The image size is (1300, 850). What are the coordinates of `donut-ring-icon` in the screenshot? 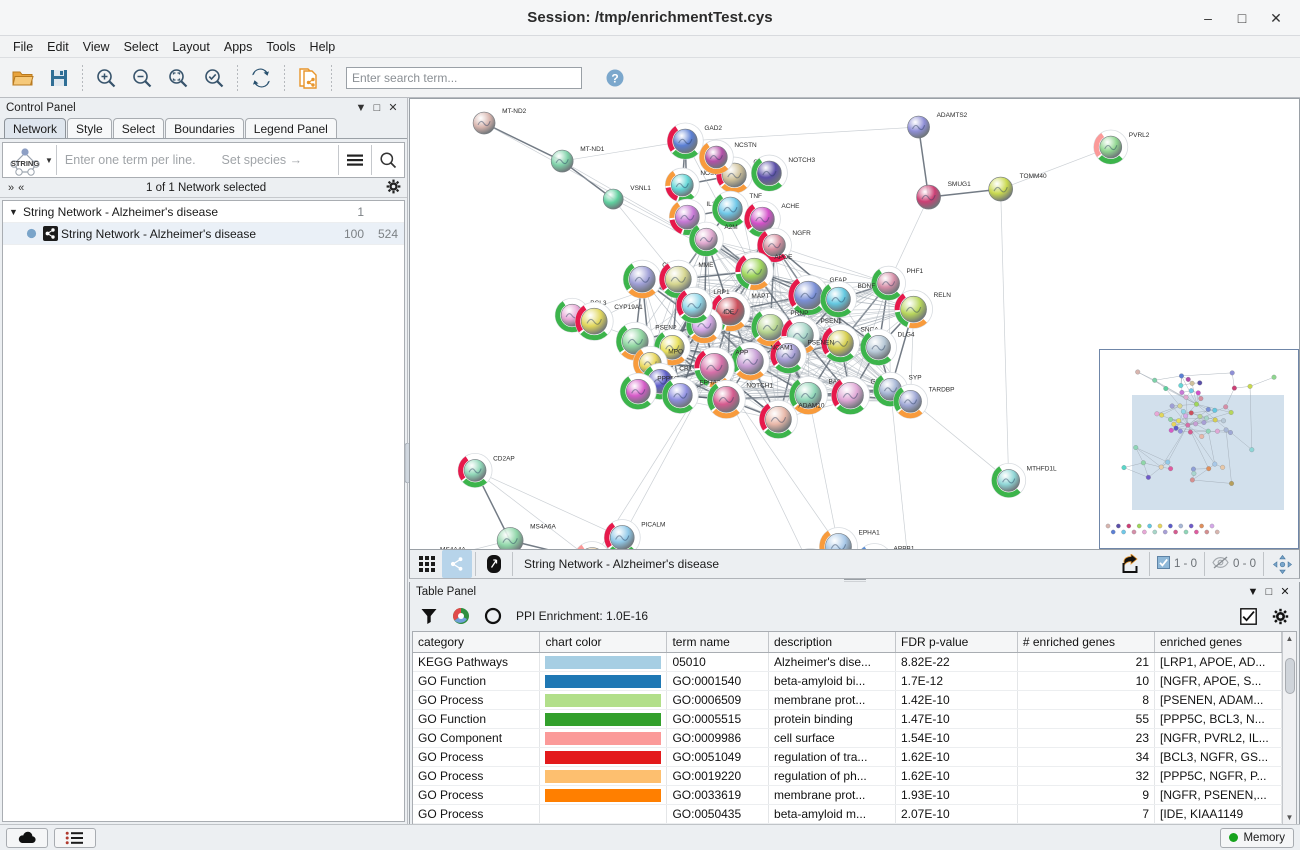 It's located at (493, 616).